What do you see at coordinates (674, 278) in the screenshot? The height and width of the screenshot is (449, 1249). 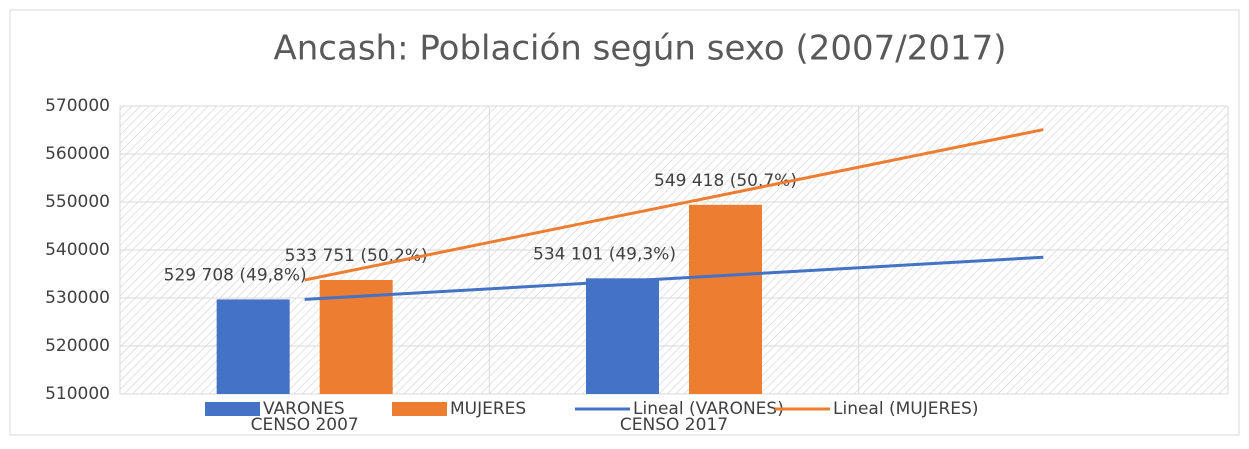 I see `trend-line` at bounding box center [674, 278].